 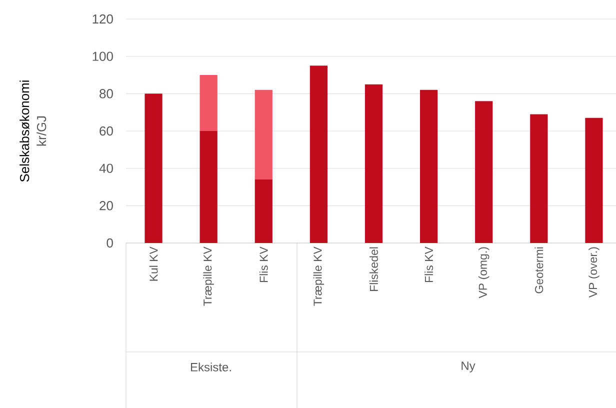 What do you see at coordinates (539, 270) in the screenshot?
I see `x-tick-label: Geotermi` at bounding box center [539, 270].